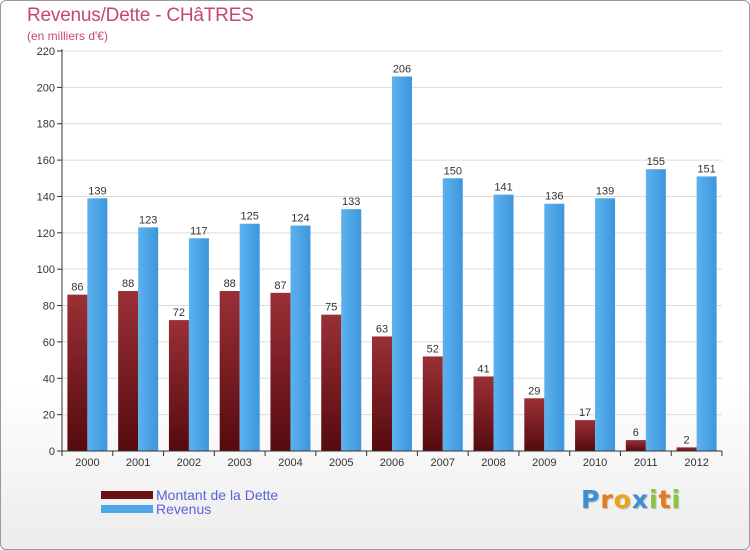 The image size is (750, 550). What do you see at coordinates (503, 188) in the screenshot?
I see `data-label-revenus: 141` at bounding box center [503, 188].